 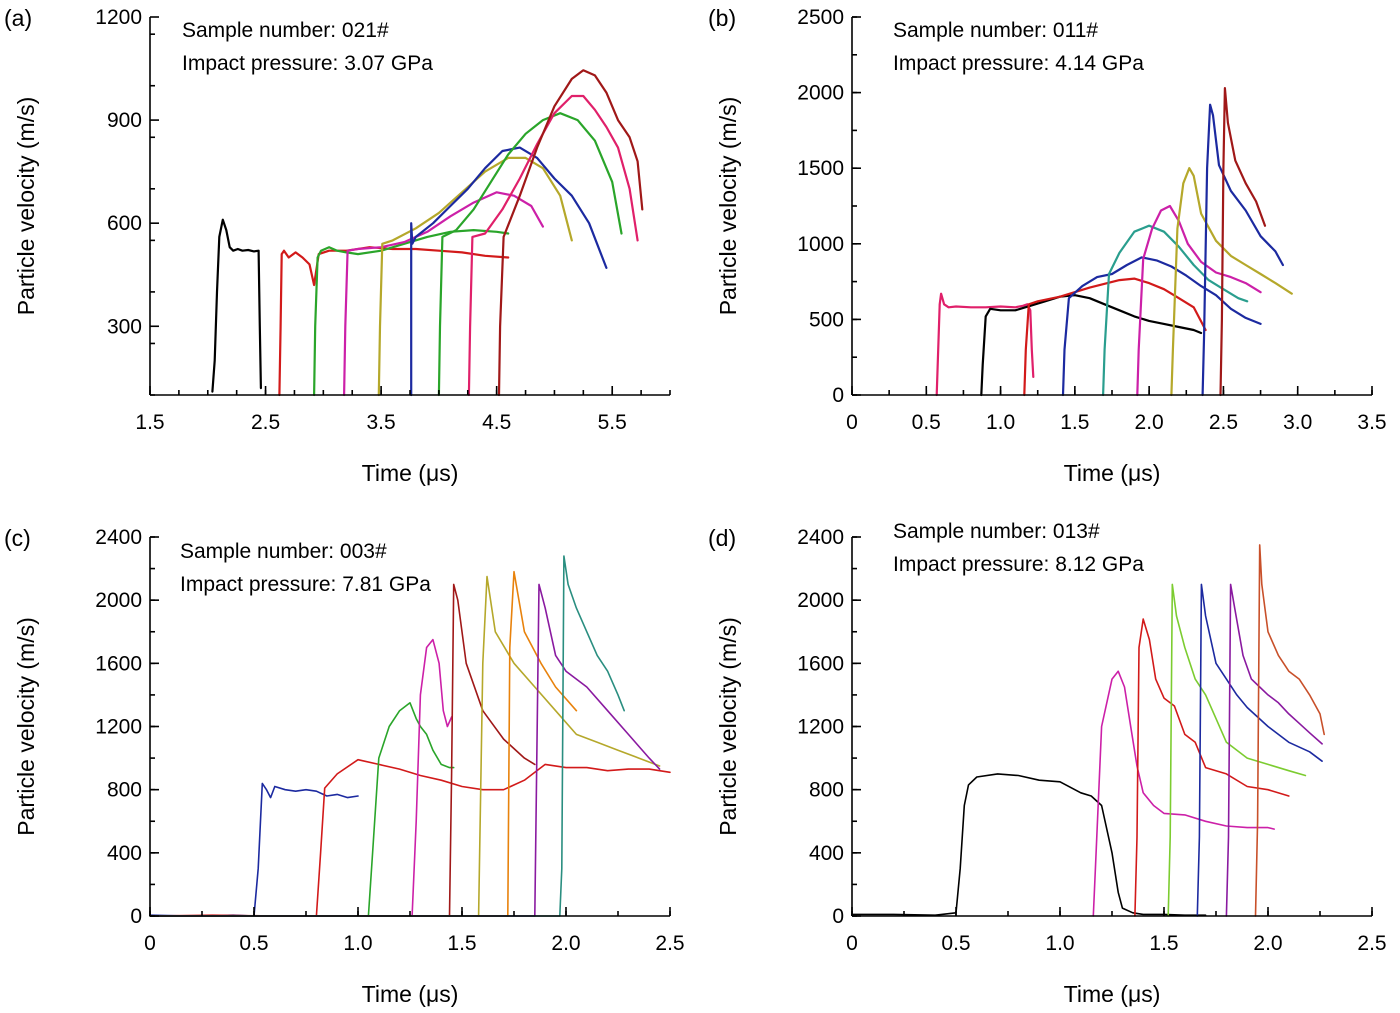 I want to click on panel-label: (c), so click(x=17, y=538).